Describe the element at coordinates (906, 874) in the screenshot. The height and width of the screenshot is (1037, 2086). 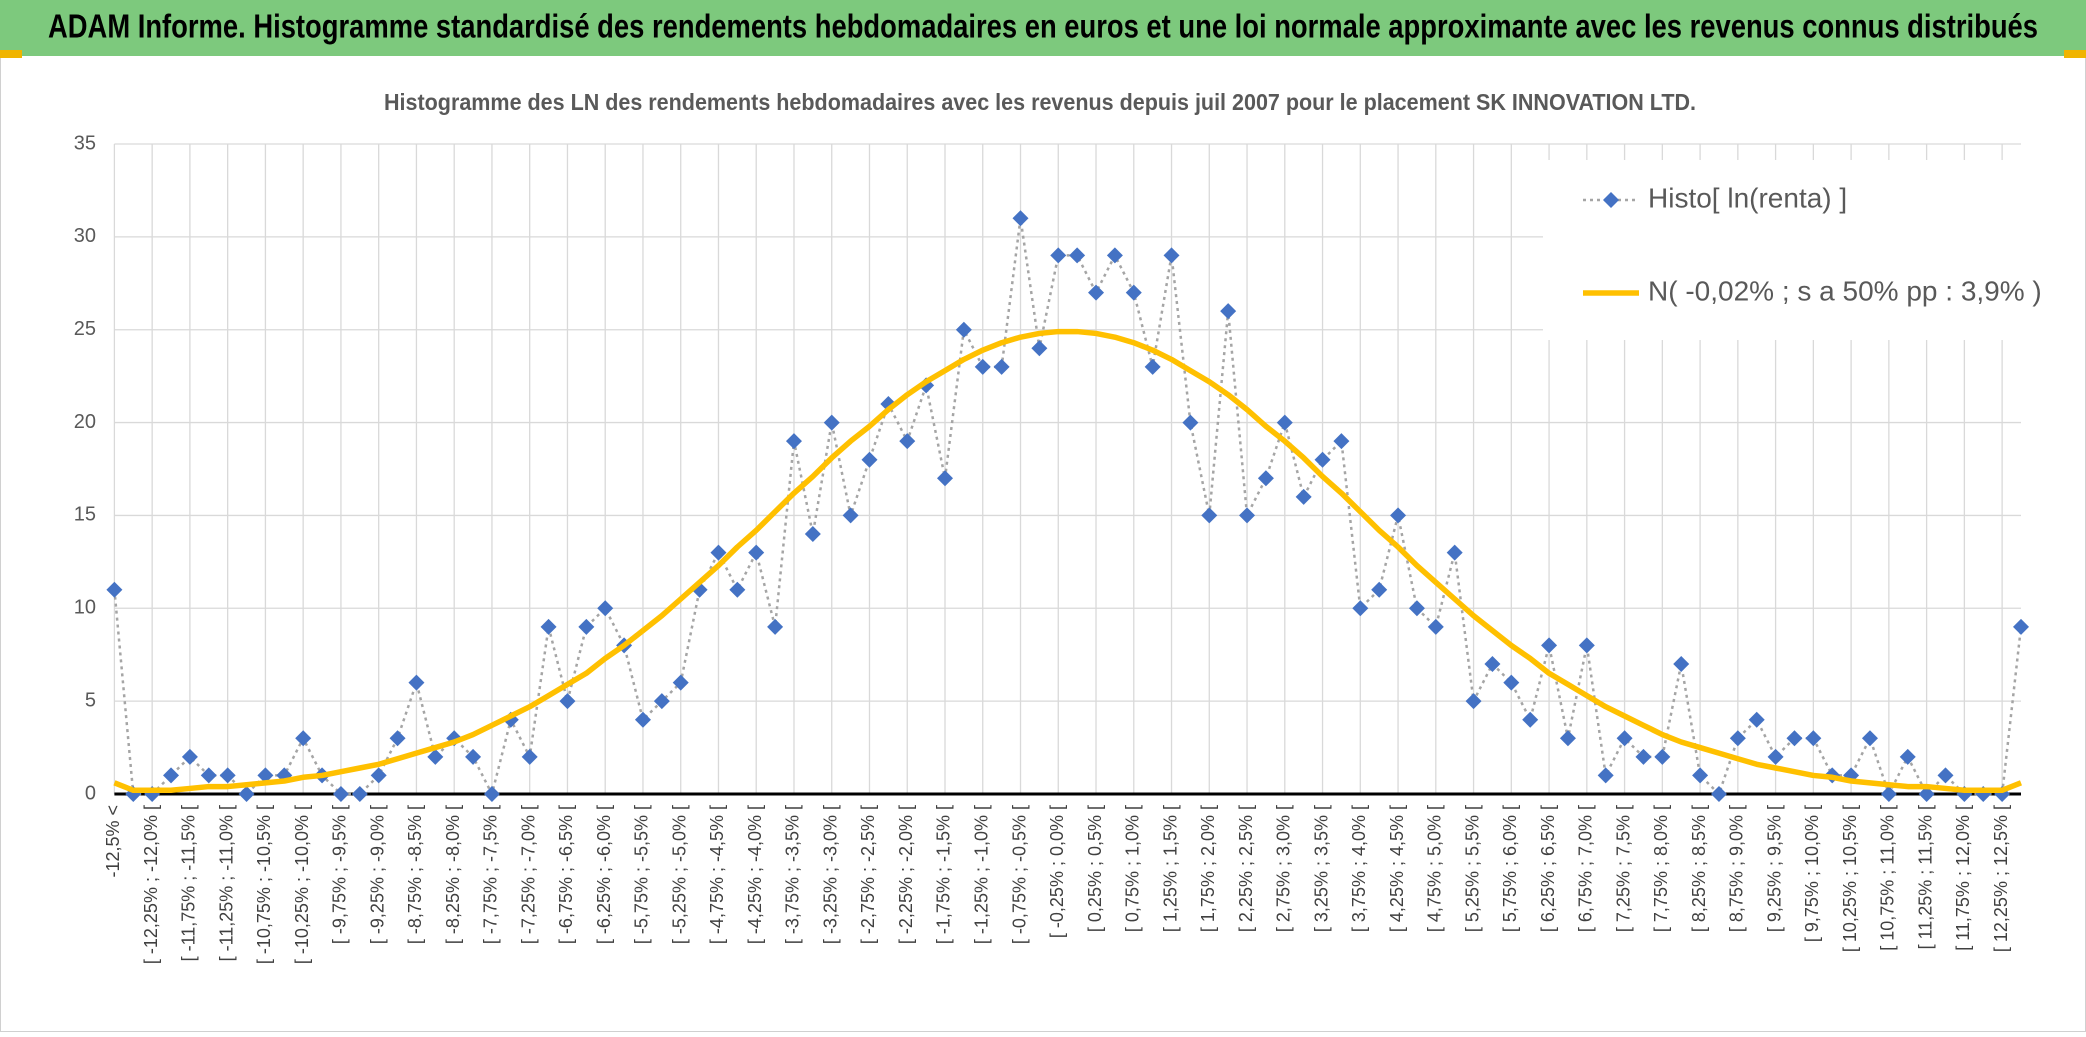
I see `x-tick-label: [ -2,25% ; -2,0% [` at that location.